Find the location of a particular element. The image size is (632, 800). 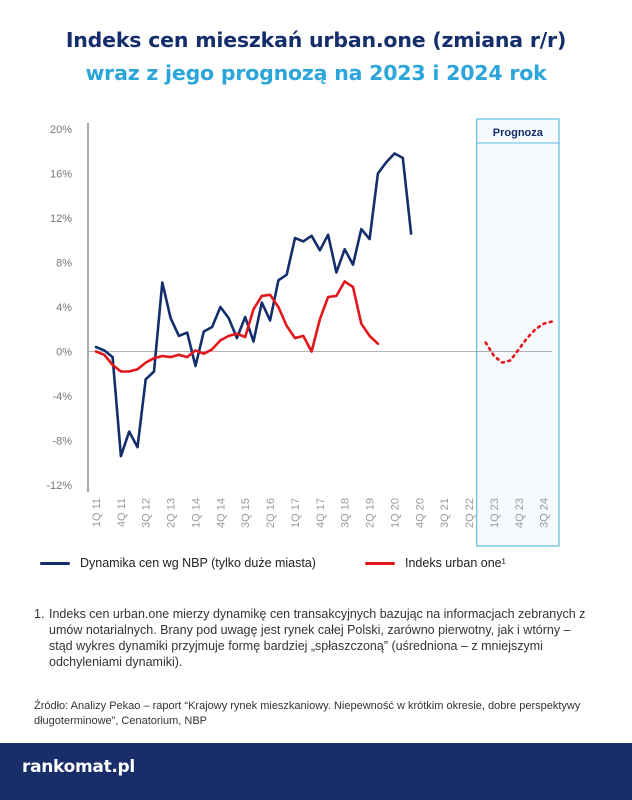

legend-swatch-urban is located at coordinates (380, 563).